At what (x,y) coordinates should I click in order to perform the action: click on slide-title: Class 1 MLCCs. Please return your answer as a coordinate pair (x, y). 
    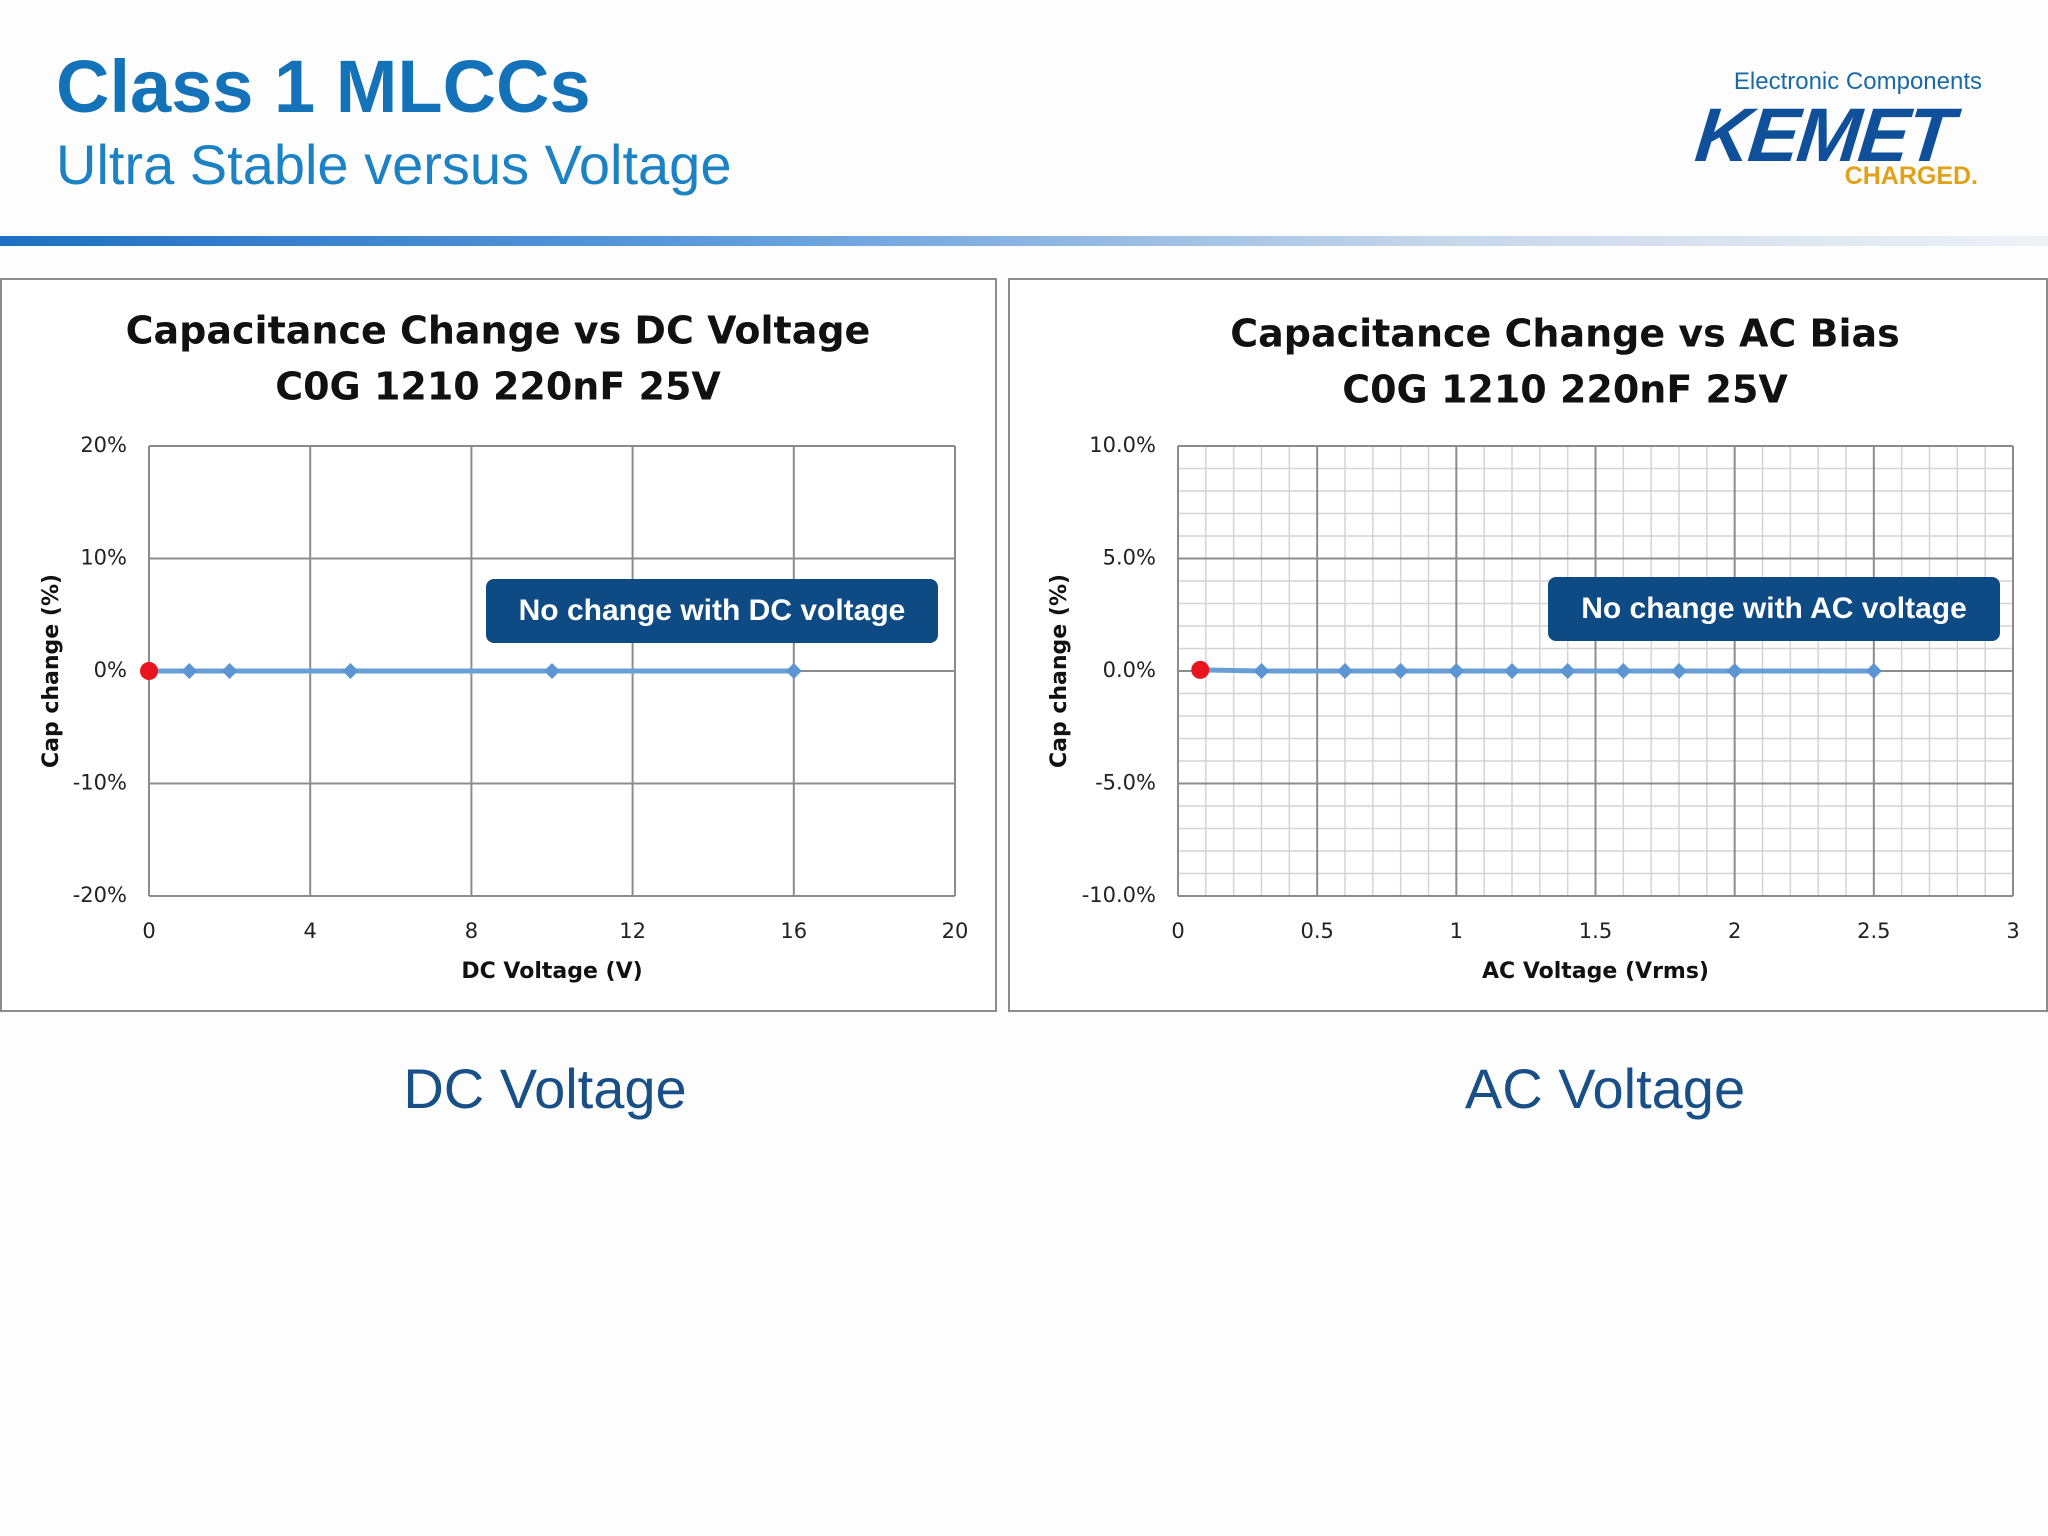
    Looking at the image, I should click on (323, 86).